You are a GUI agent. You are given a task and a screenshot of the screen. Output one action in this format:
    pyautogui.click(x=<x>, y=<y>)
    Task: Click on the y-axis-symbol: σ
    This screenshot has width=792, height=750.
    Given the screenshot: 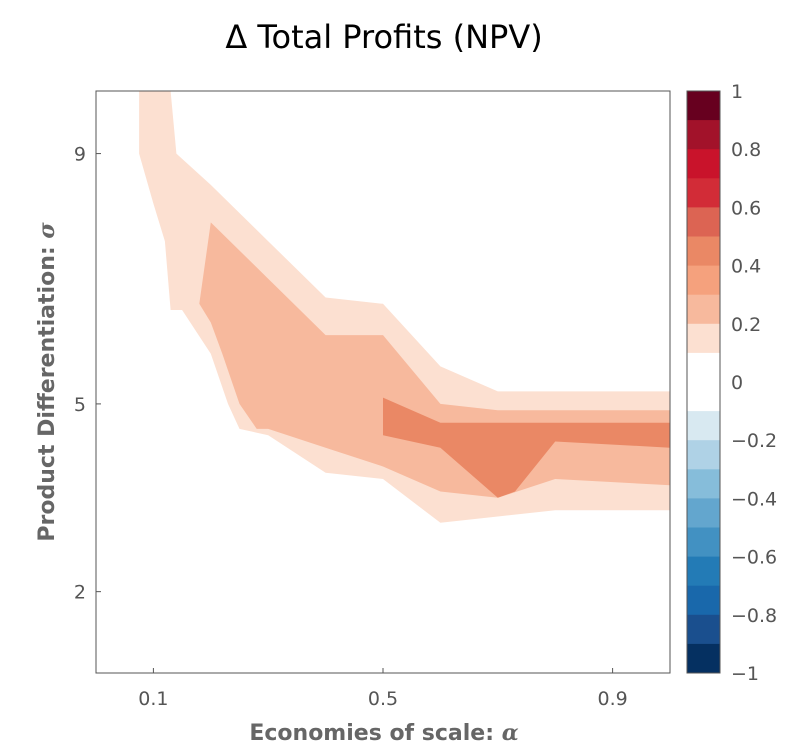 What is the action you would take?
    pyautogui.click(x=47, y=230)
    